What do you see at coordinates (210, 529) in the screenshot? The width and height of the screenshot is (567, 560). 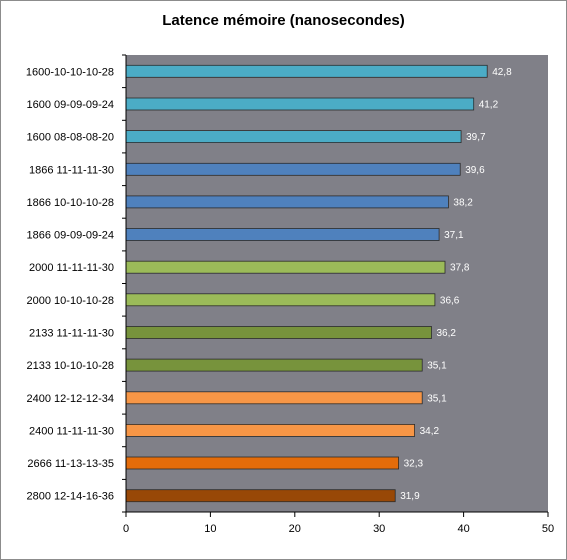 I see `x-tick-label: 10` at bounding box center [210, 529].